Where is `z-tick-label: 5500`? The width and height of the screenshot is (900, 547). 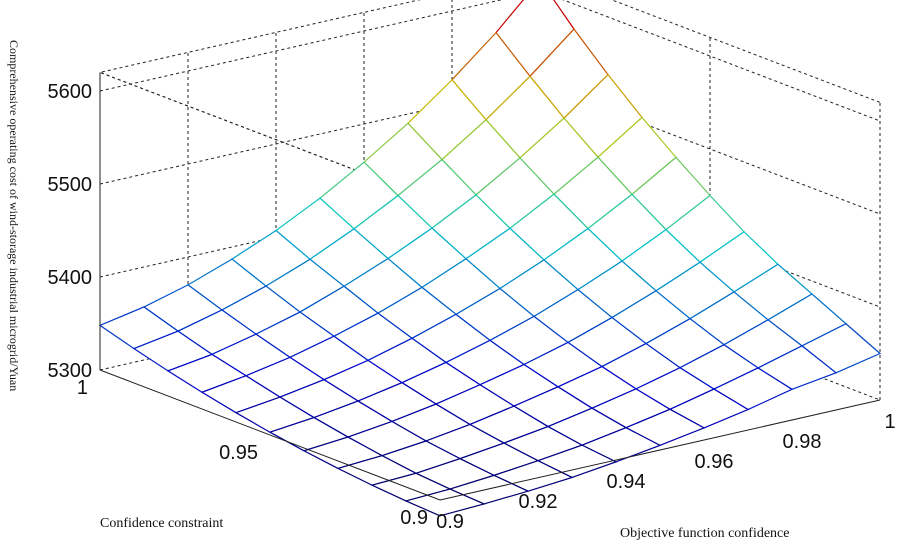
z-tick-label: 5500 is located at coordinates (70, 185).